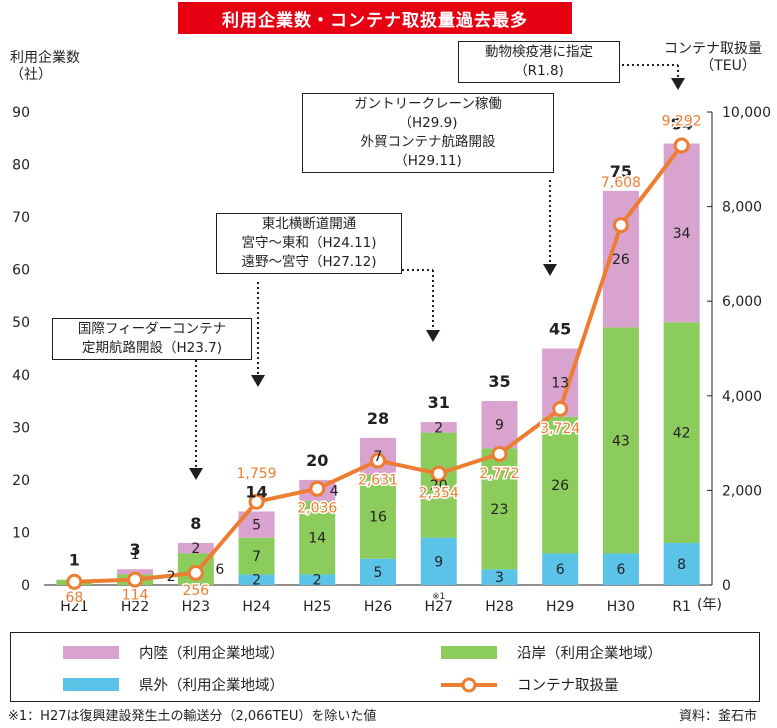 The image size is (777, 728). What do you see at coordinates (211, 686) in the screenshot?
I see `legend-label-outside: 県外（利用企業地域）` at bounding box center [211, 686].